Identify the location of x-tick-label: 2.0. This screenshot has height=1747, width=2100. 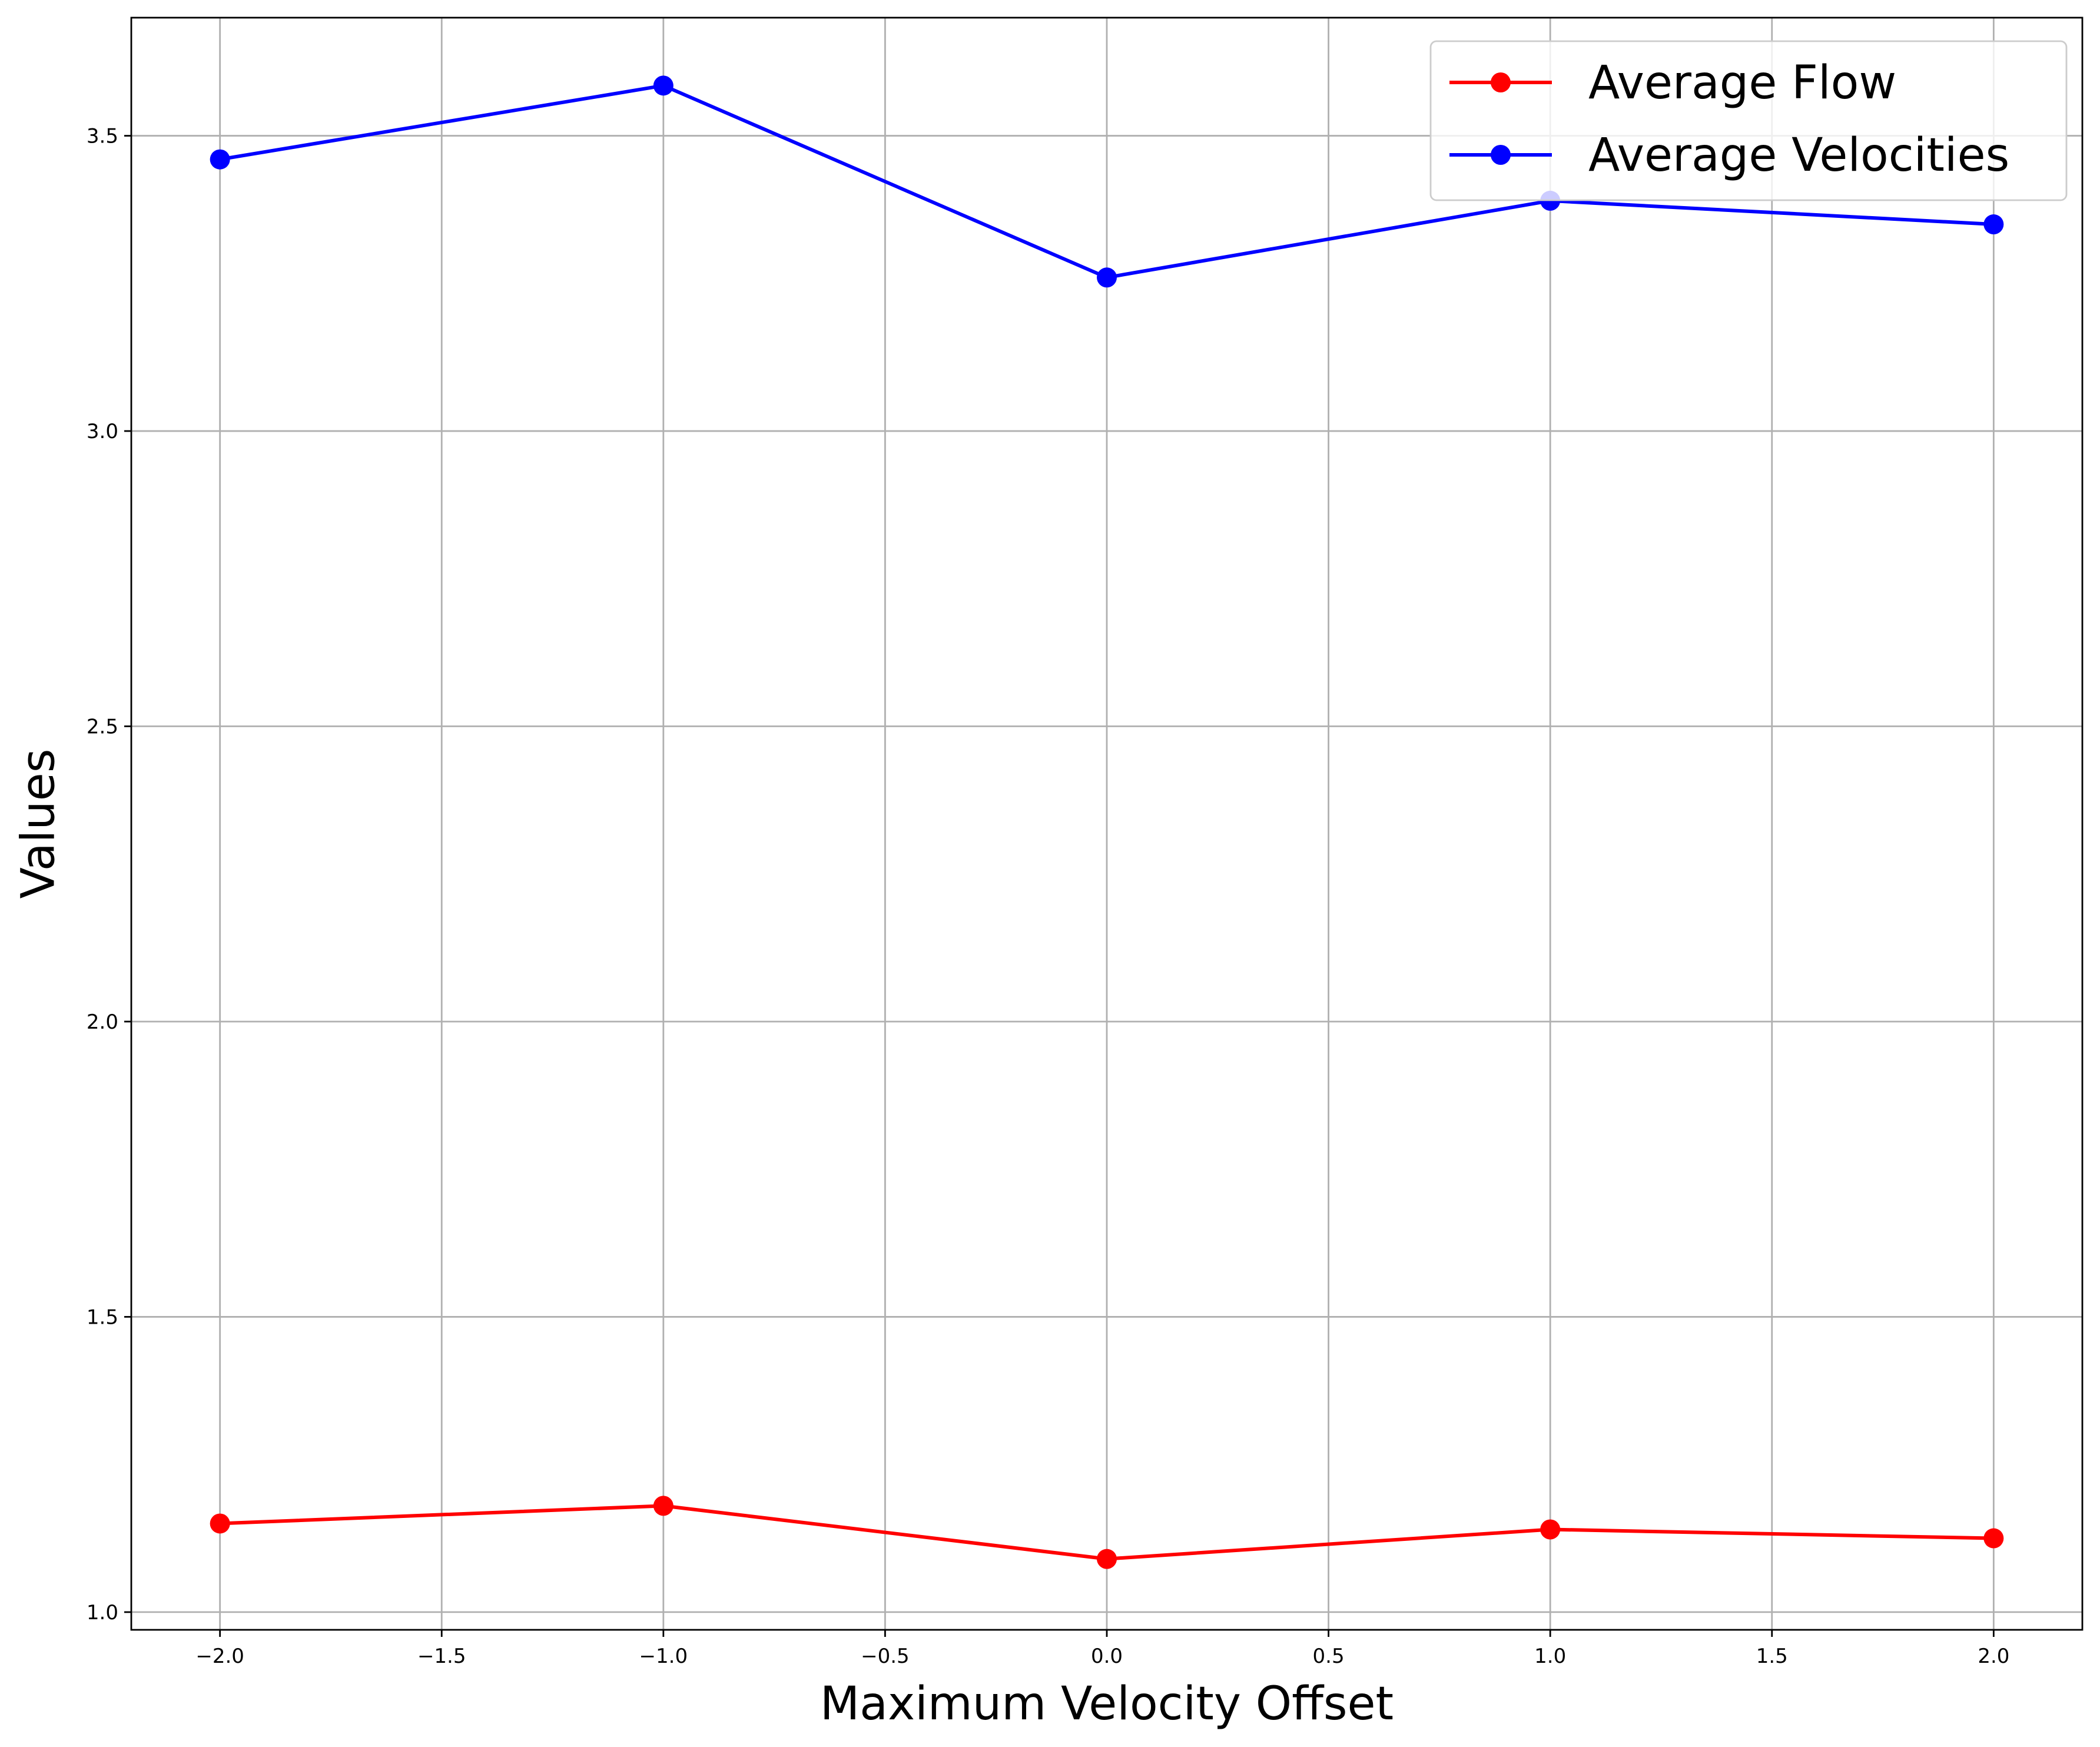
(1994, 1657).